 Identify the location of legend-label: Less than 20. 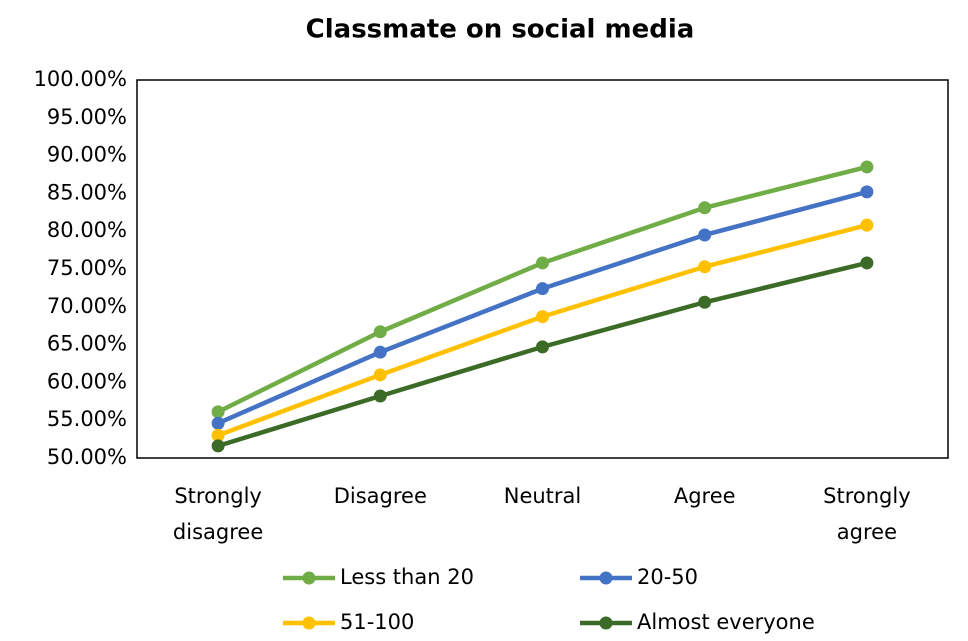
(407, 577).